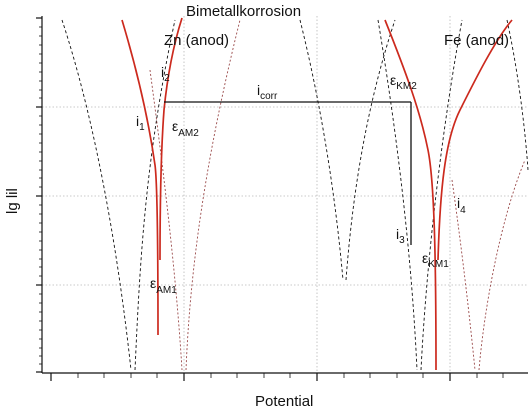 The width and height of the screenshot is (532, 412). Describe the element at coordinates (39, 195) in the screenshot. I see `y-axis-ticks` at that location.